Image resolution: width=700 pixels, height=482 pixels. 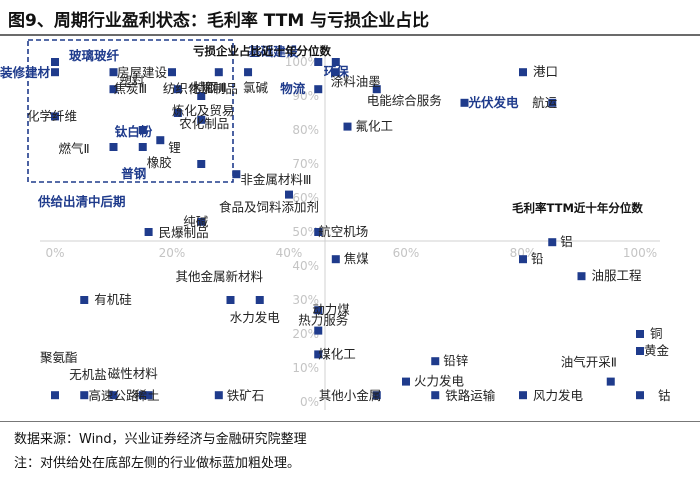 I want to click on marker-氟化工, so click(x=347, y=126).